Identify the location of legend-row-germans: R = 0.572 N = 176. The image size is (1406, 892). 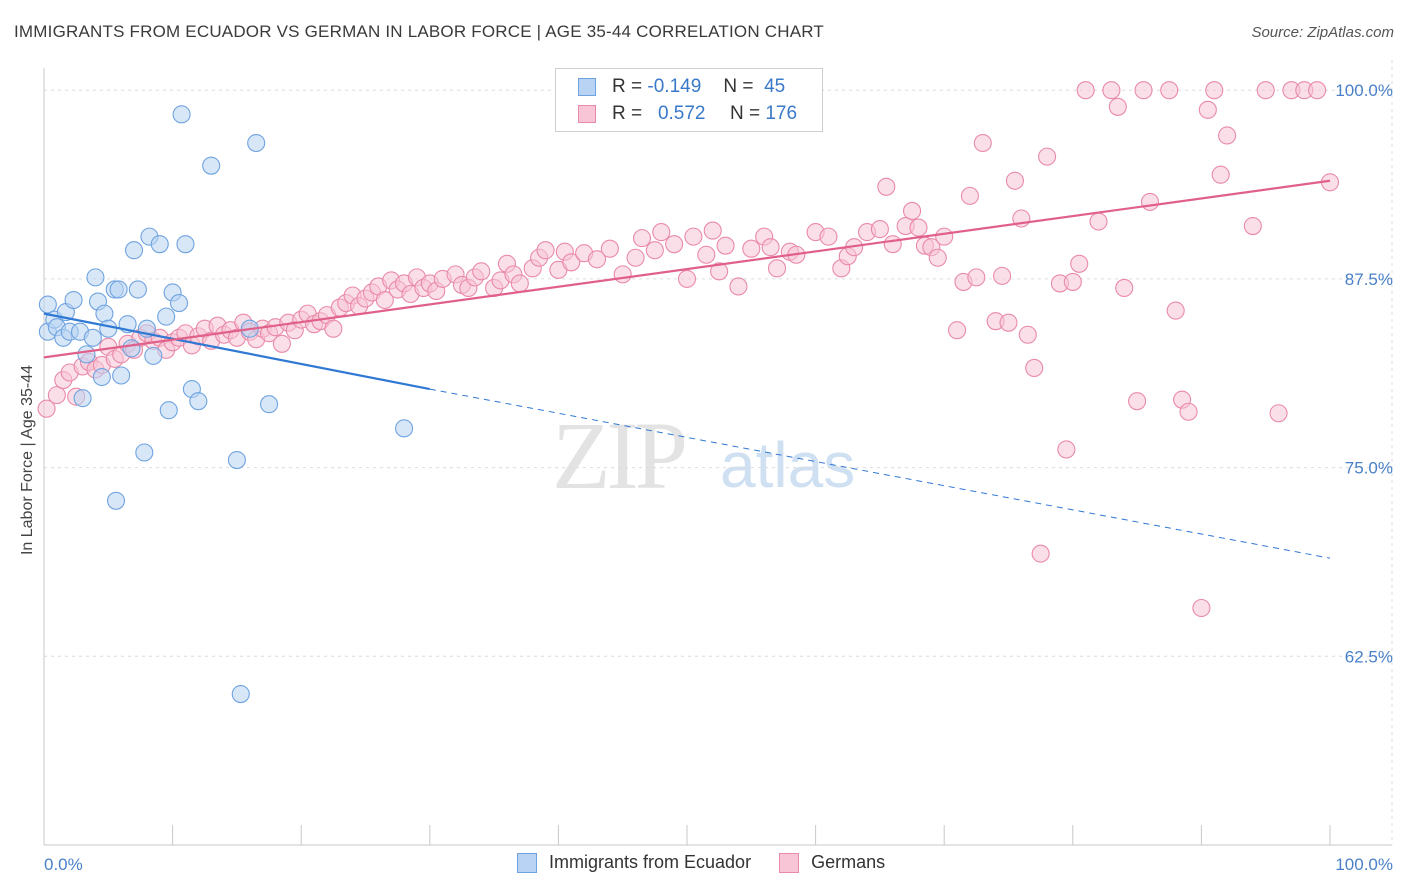
(687, 114).